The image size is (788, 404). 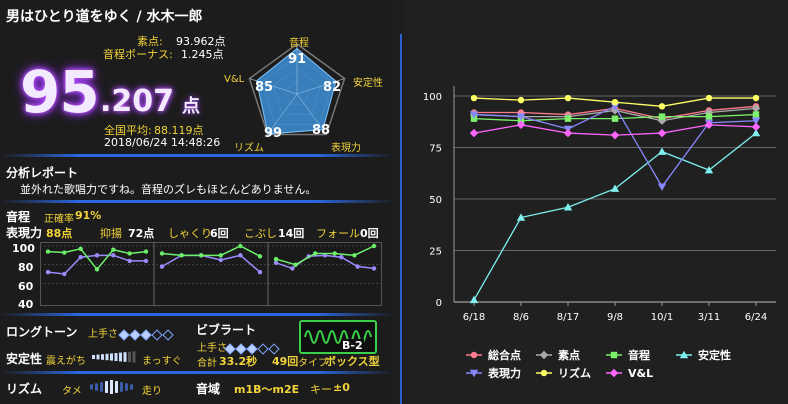 I want to click on radar-label-rhythm: リズム, so click(x=249, y=148).